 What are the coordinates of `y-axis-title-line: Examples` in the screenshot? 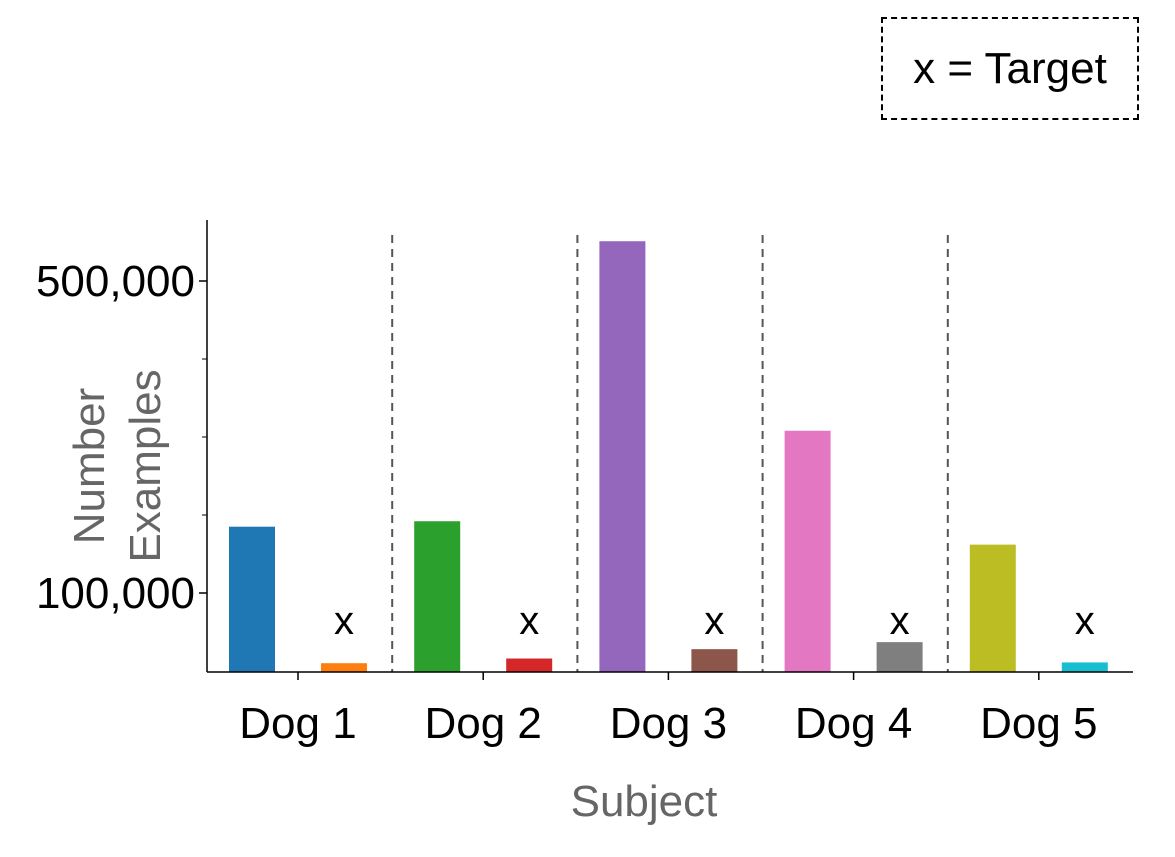 It's located at (145, 465).